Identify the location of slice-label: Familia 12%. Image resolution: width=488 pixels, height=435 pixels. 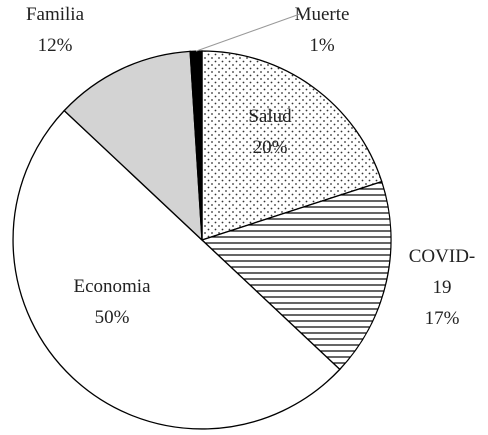
(55, 30).